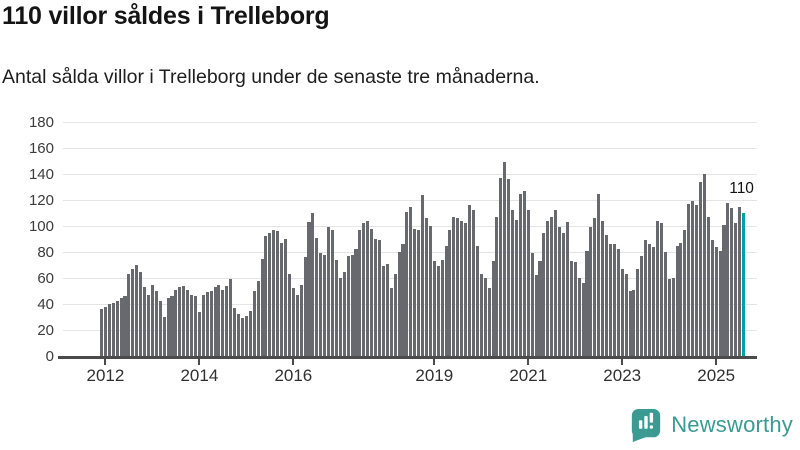  I want to click on y-axis-label: 20, so click(45, 330).